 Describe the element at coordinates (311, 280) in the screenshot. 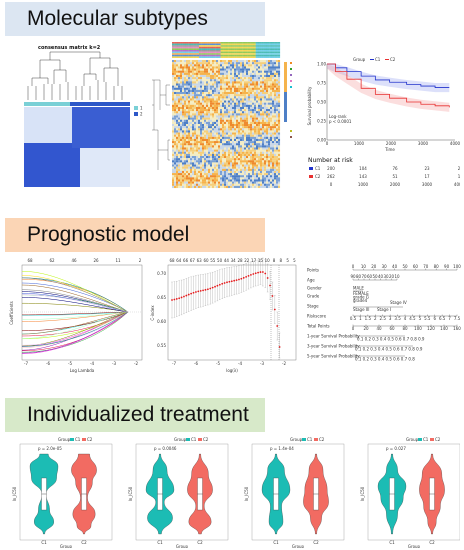

I see `nomogram-row-label: Age` at that location.